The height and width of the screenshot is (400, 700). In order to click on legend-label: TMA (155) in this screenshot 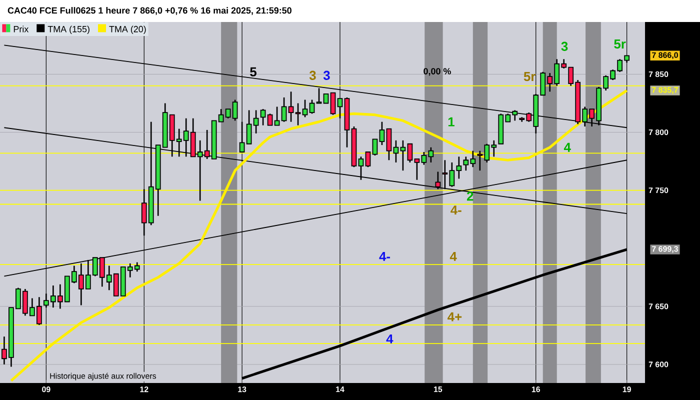, I will do `click(69, 30)`.